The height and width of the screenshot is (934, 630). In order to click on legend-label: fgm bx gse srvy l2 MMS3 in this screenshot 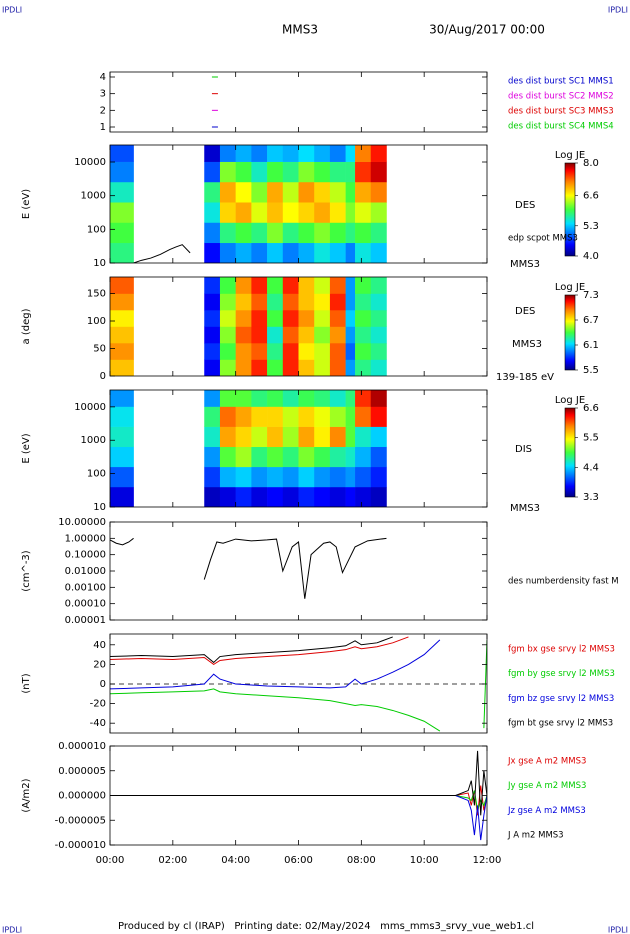, I will do `click(561, 649)`.